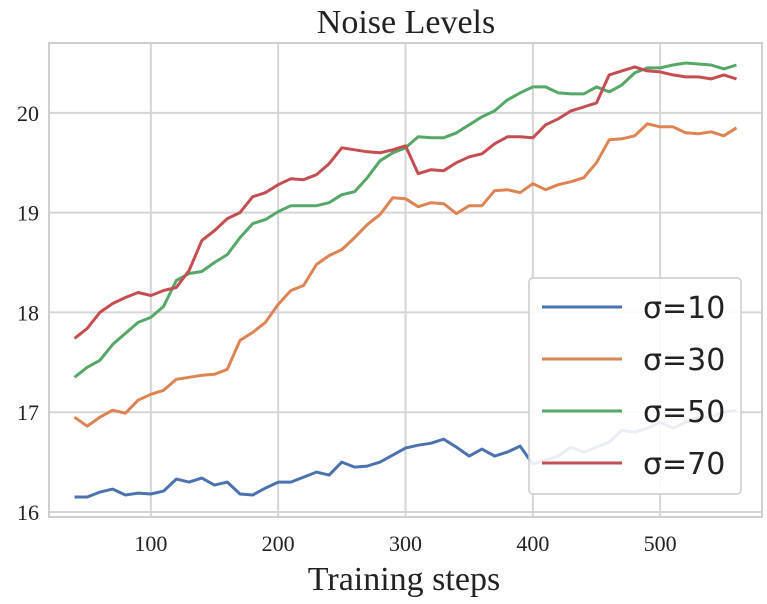  Describe the element at coordinates (150, 543) in the screenshot. I see `x-tick-label: 100` at that location.